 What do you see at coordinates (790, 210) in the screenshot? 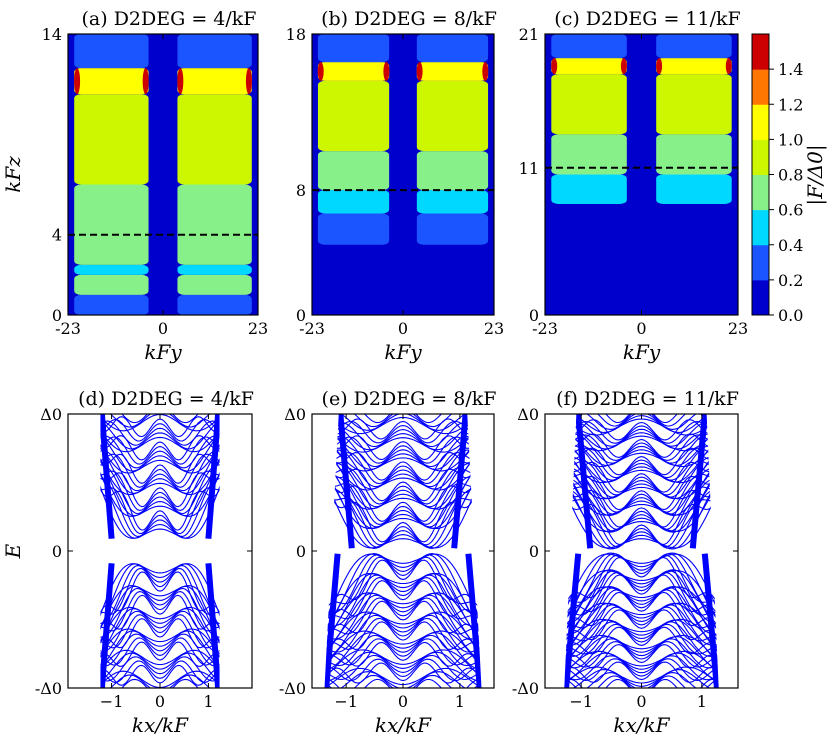
I see `colorbar-tick-label: 0.6` at bounding box center [790, 210].